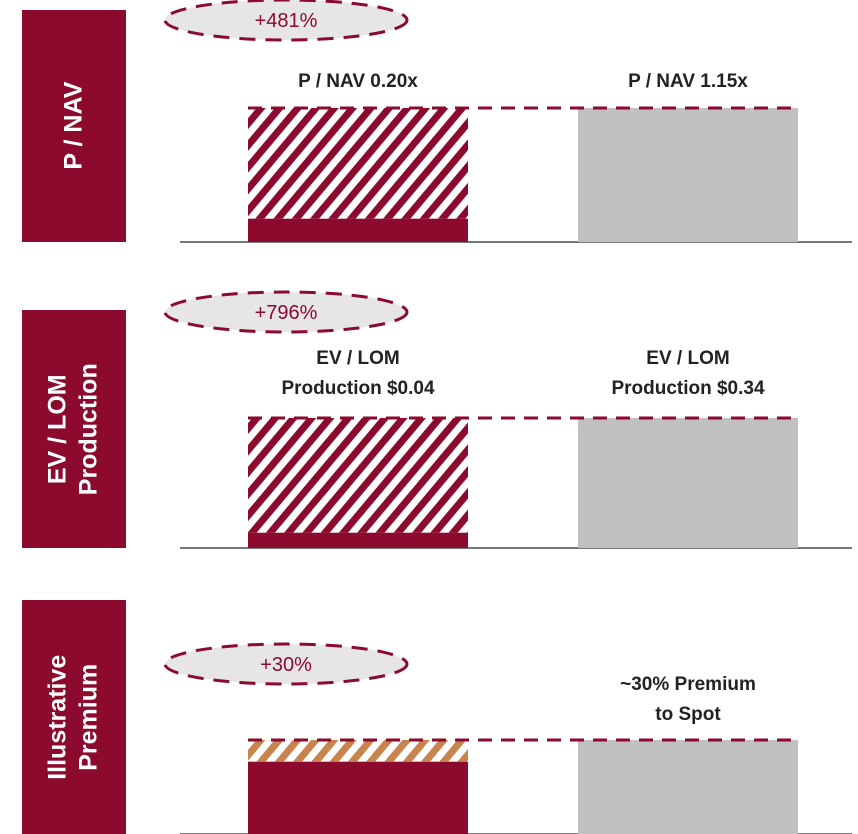 Image resolution: width=858 pixels, height=834 pixels. What do you see at coordinates (74, 126) in the screenshot?
I see `panel-label-pnav: P / NAV` at bounding box center [74, 126].